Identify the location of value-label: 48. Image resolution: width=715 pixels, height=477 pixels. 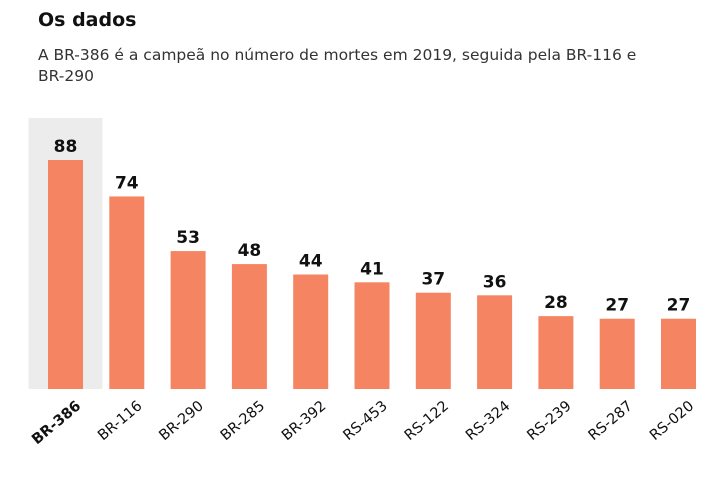
(250, 251).